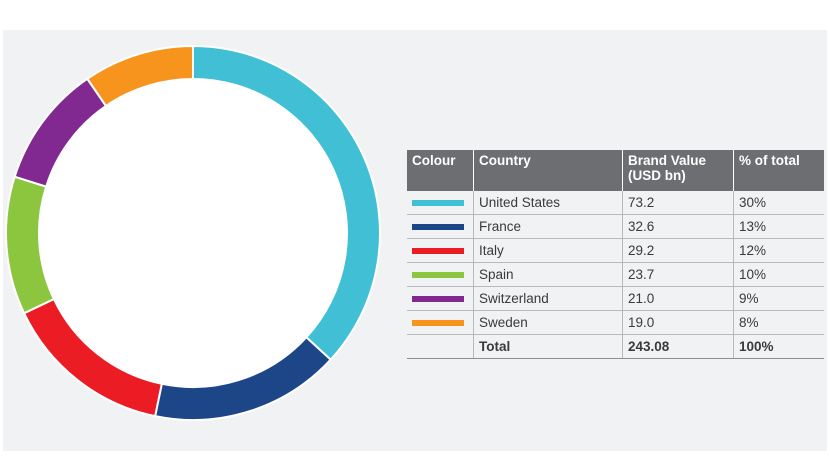  What do you see at coordinates (778, 250) in the screenshot?
I see `legend-percent: 12%` at bounding box center [778, 250].